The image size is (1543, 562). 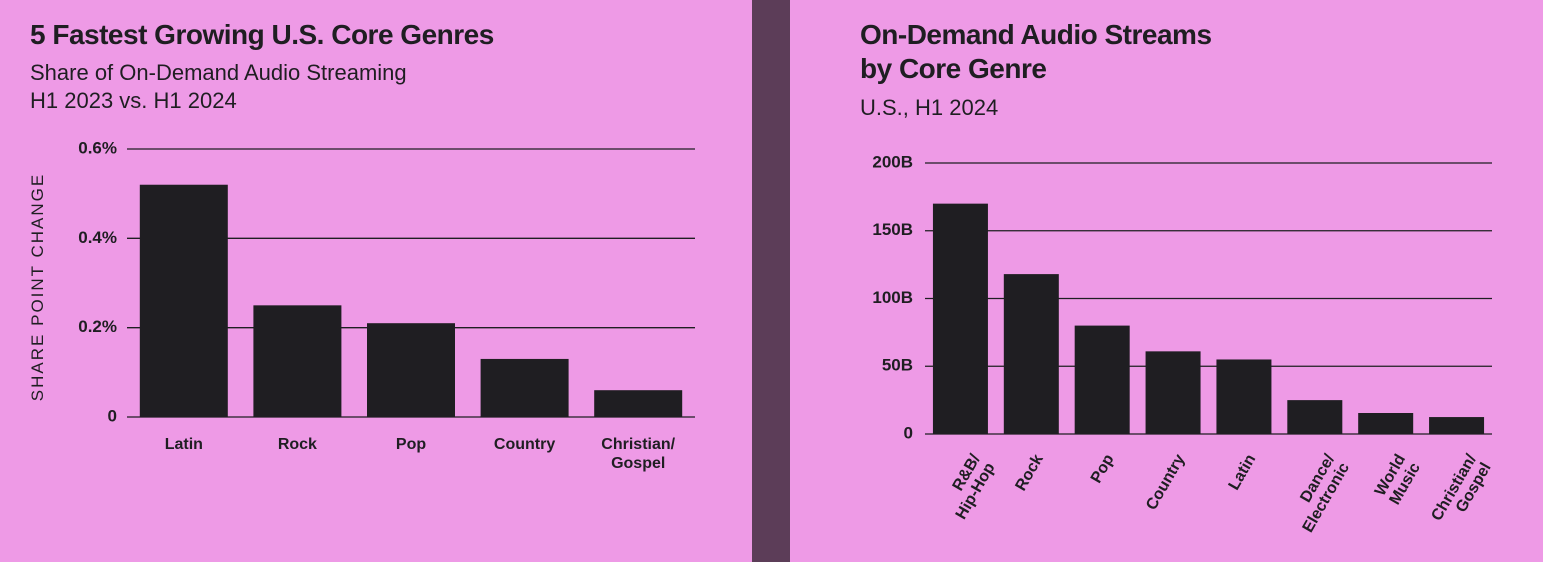 What do you see at coordinates (97, 237) in the screenshot?
I see `y-tick-label: 0.4%` at bounding box center [97, 237].